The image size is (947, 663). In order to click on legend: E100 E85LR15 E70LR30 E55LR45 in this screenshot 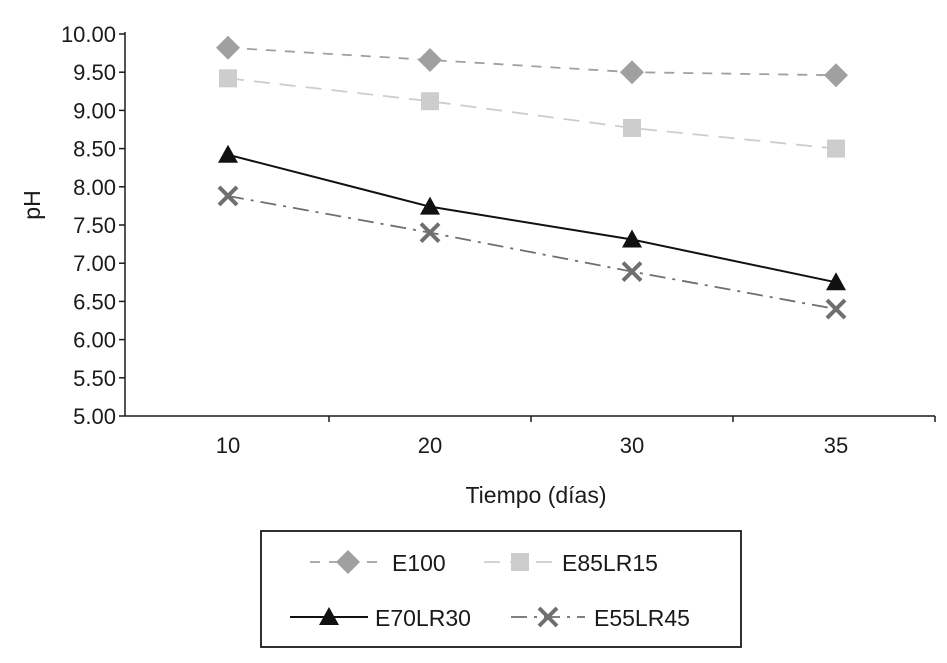, I will do `click(501, 589)`.